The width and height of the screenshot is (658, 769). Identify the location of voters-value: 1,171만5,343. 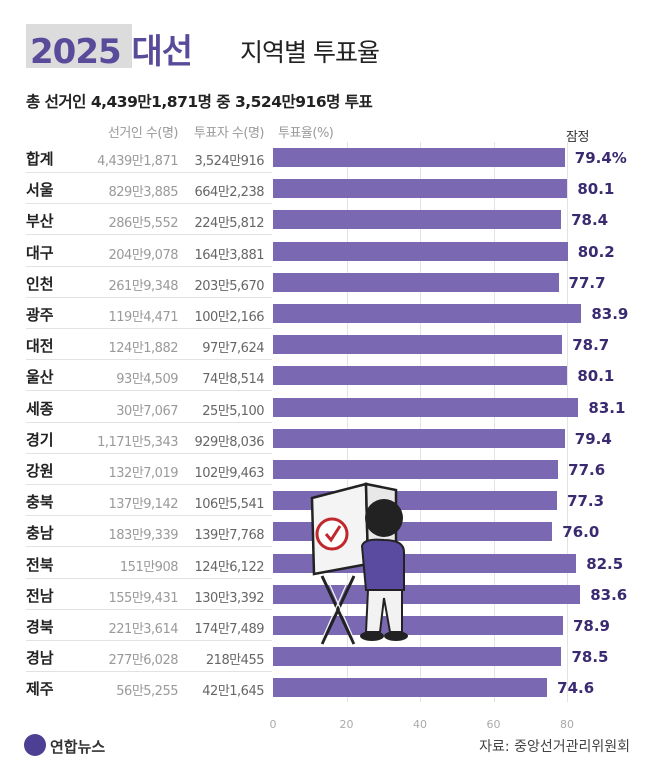
(137, 442).